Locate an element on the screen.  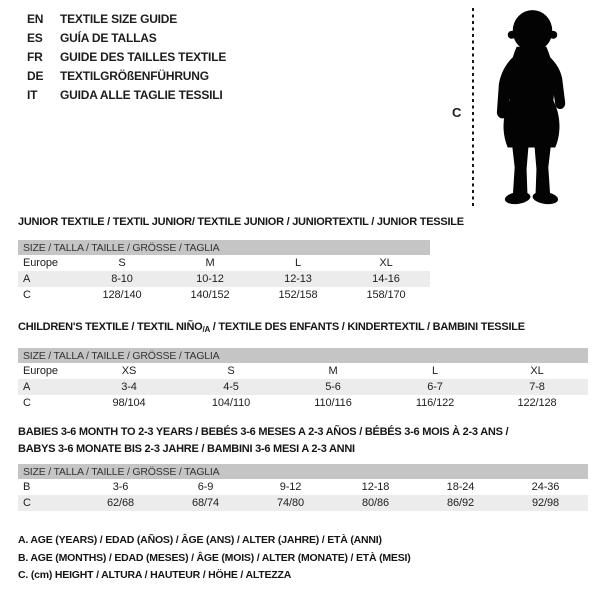
height-cell: 68/74 is located at coordinates (205, 503).